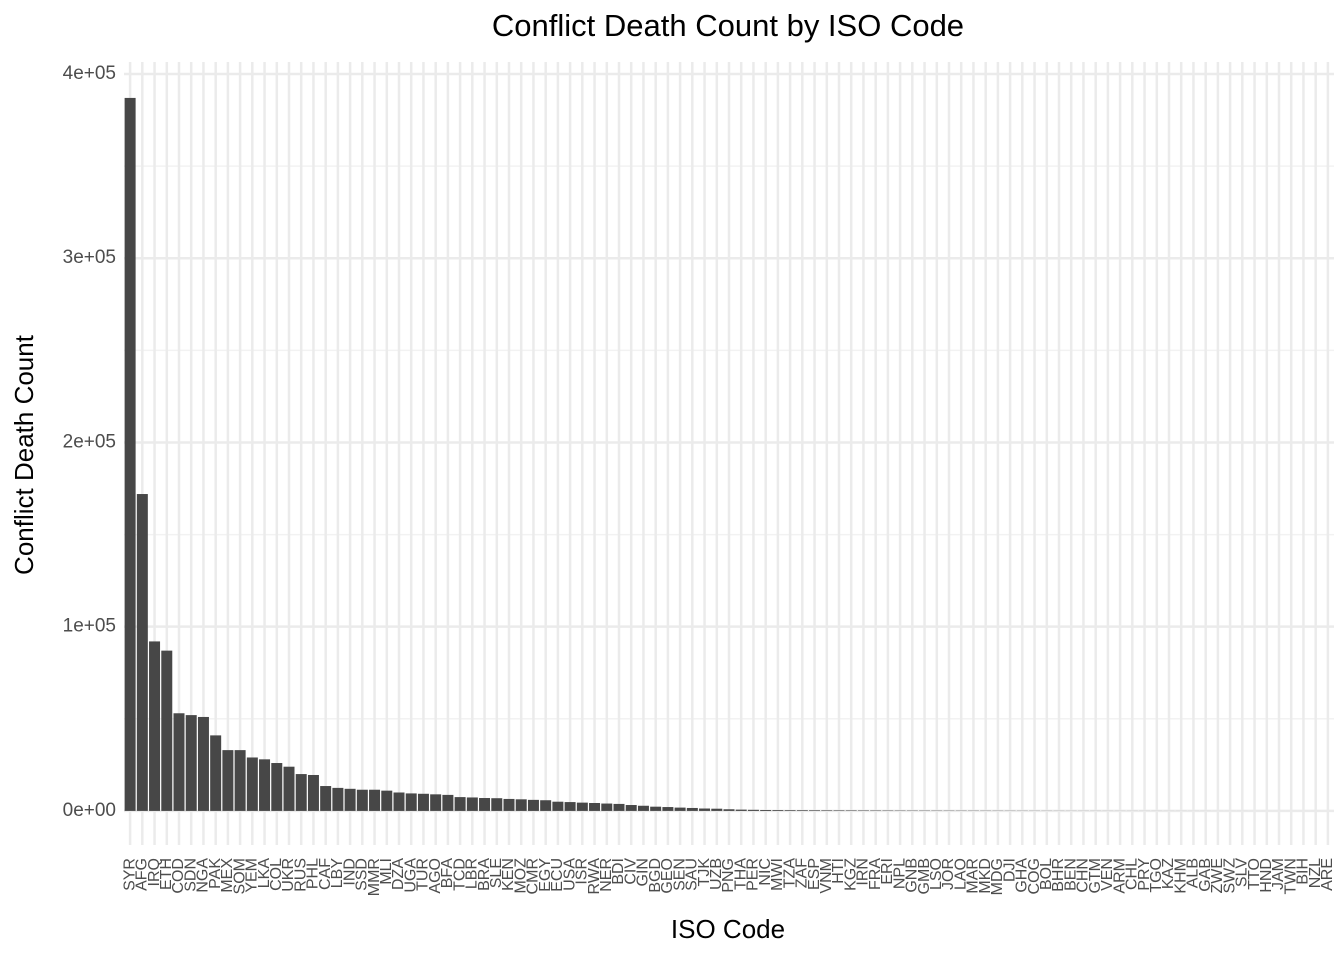  Describe the element at coordinates (740, 874) in the screenshot. I see `x-tick-label: THA` at that location.